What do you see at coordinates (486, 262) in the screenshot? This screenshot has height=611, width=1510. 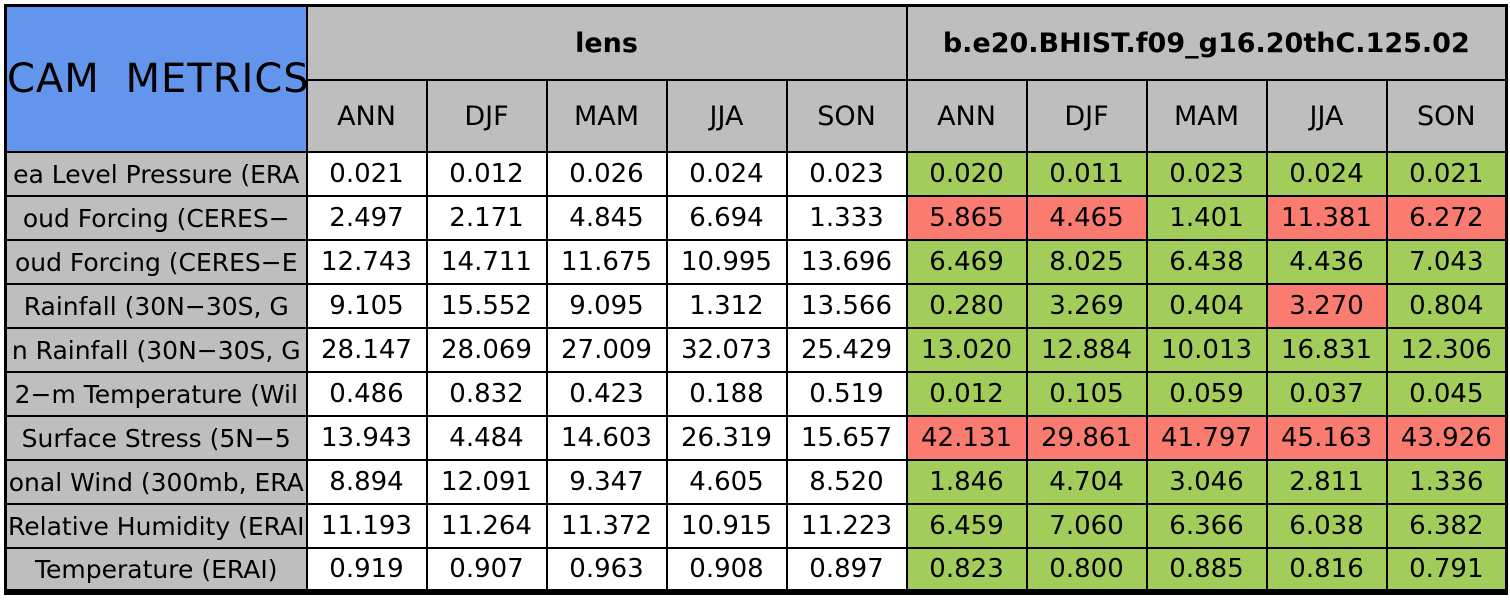 I see `lens-value-cell: 14.711` at bounding box center [486, 262].